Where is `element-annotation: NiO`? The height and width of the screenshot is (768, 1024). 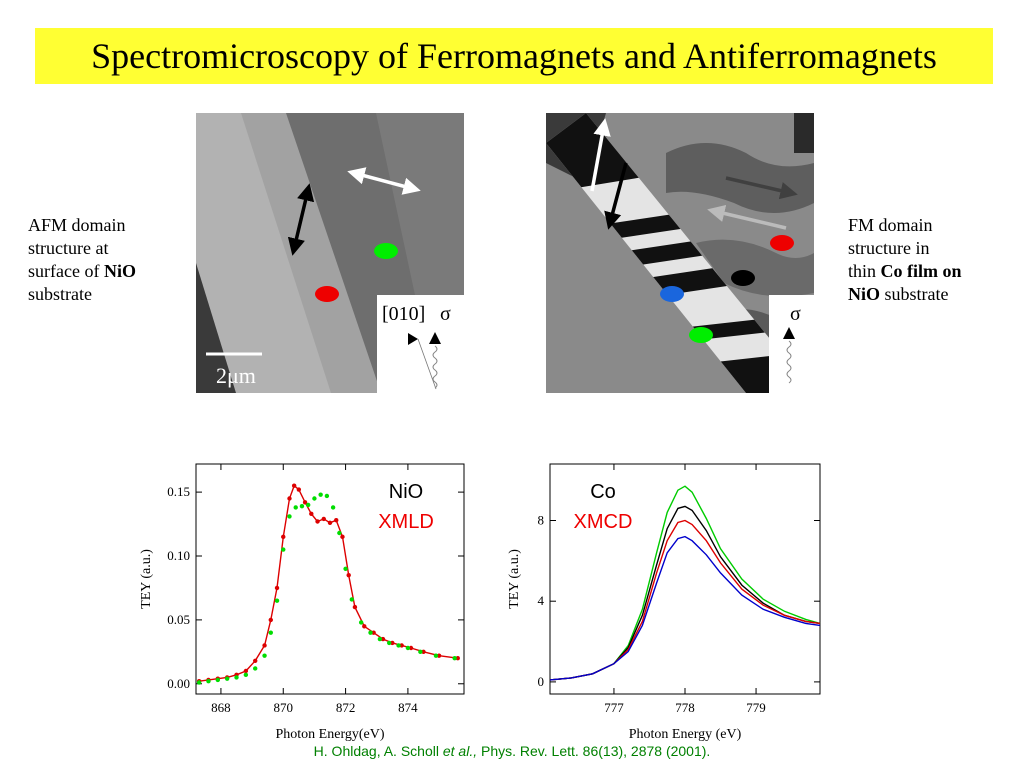
element-annotation: NiO is located at coordinates (406, 492).